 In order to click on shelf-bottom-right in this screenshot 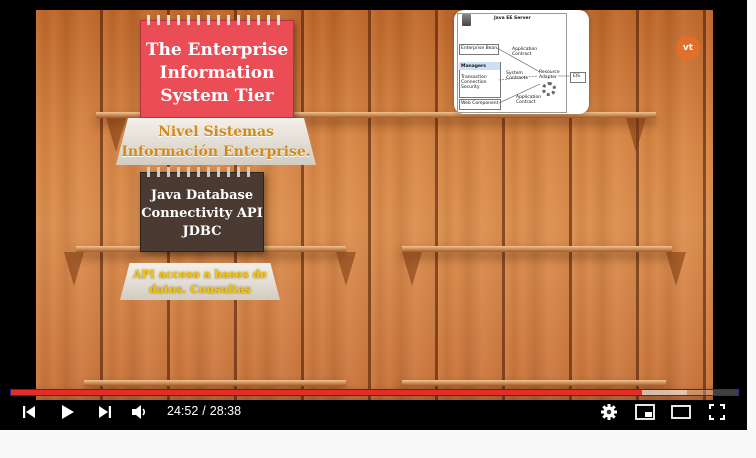, I will do `click(534, 383)`.